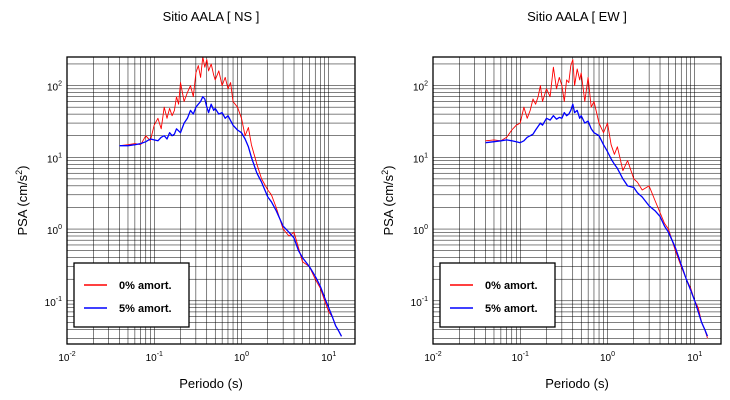  What do you see at coordinates (577, 16) in the screenshot?
I see `chart-title: Sitio AALA [ EW ]` at bounding box center [577, 16].